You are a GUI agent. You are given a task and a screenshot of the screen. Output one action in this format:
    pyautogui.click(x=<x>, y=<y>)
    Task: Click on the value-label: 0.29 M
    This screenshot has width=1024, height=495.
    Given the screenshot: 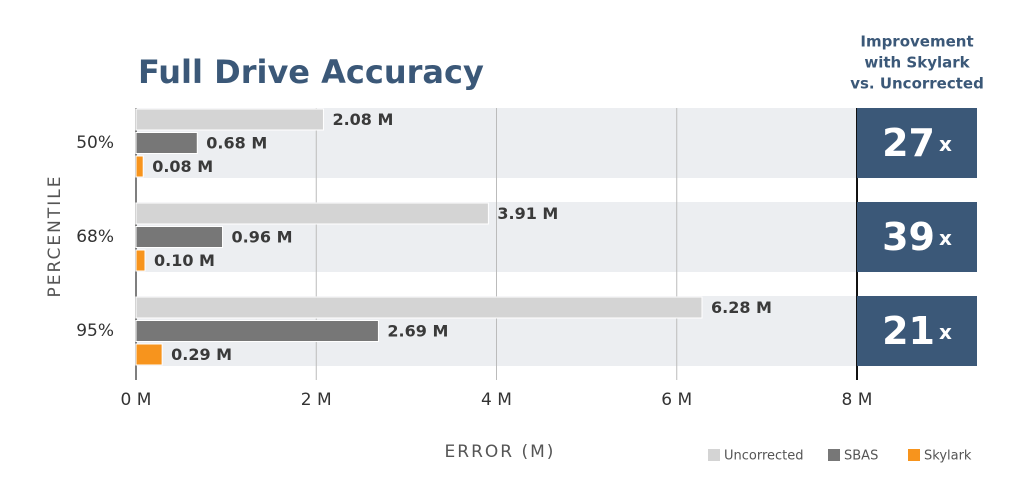 What is the action you would take?
    pyautogui.click(x=201, y=354)
    